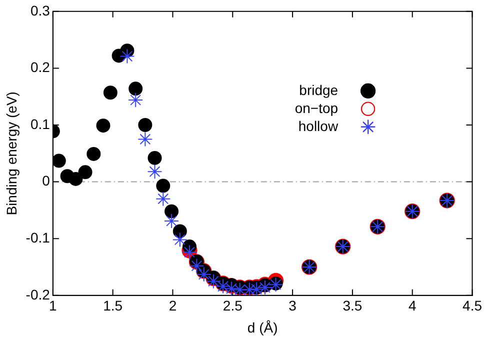 Image resolution: width=485 pixels, height=339 pixels. What do you see at coordinates (40, 67) in the screenshot?
I see `y-tick-label: 0.2` at bounding box center [40, 67].